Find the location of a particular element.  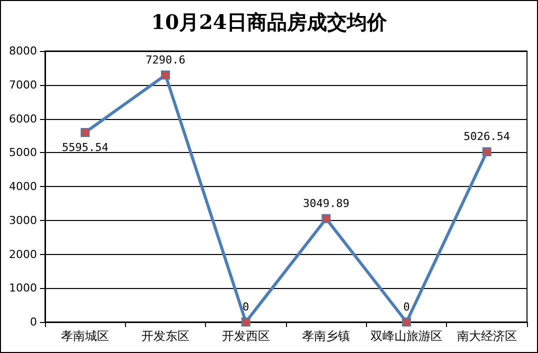

chart-title: 10月24日商品房成交均价 is located at coordinates (269, 22).